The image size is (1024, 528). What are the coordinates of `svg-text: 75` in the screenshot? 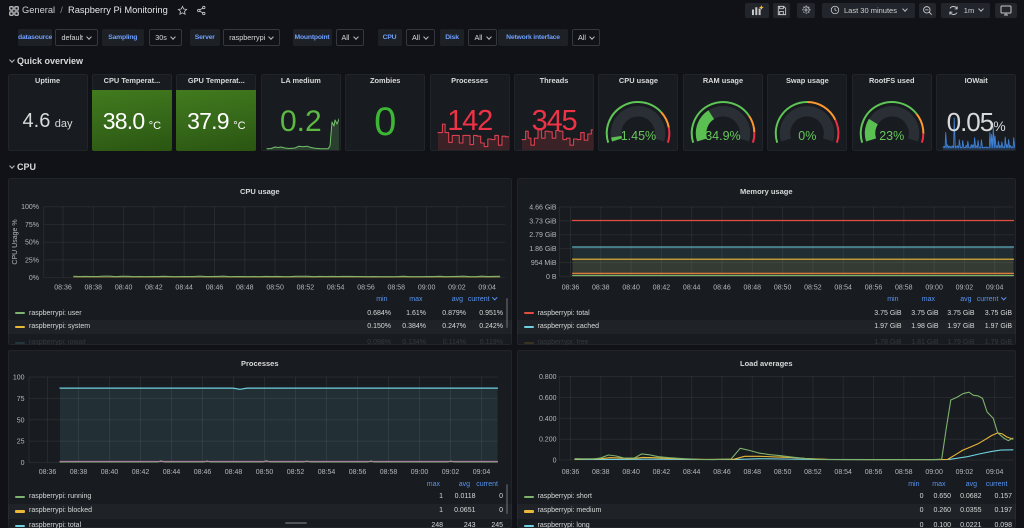 It's located at (21, 398).